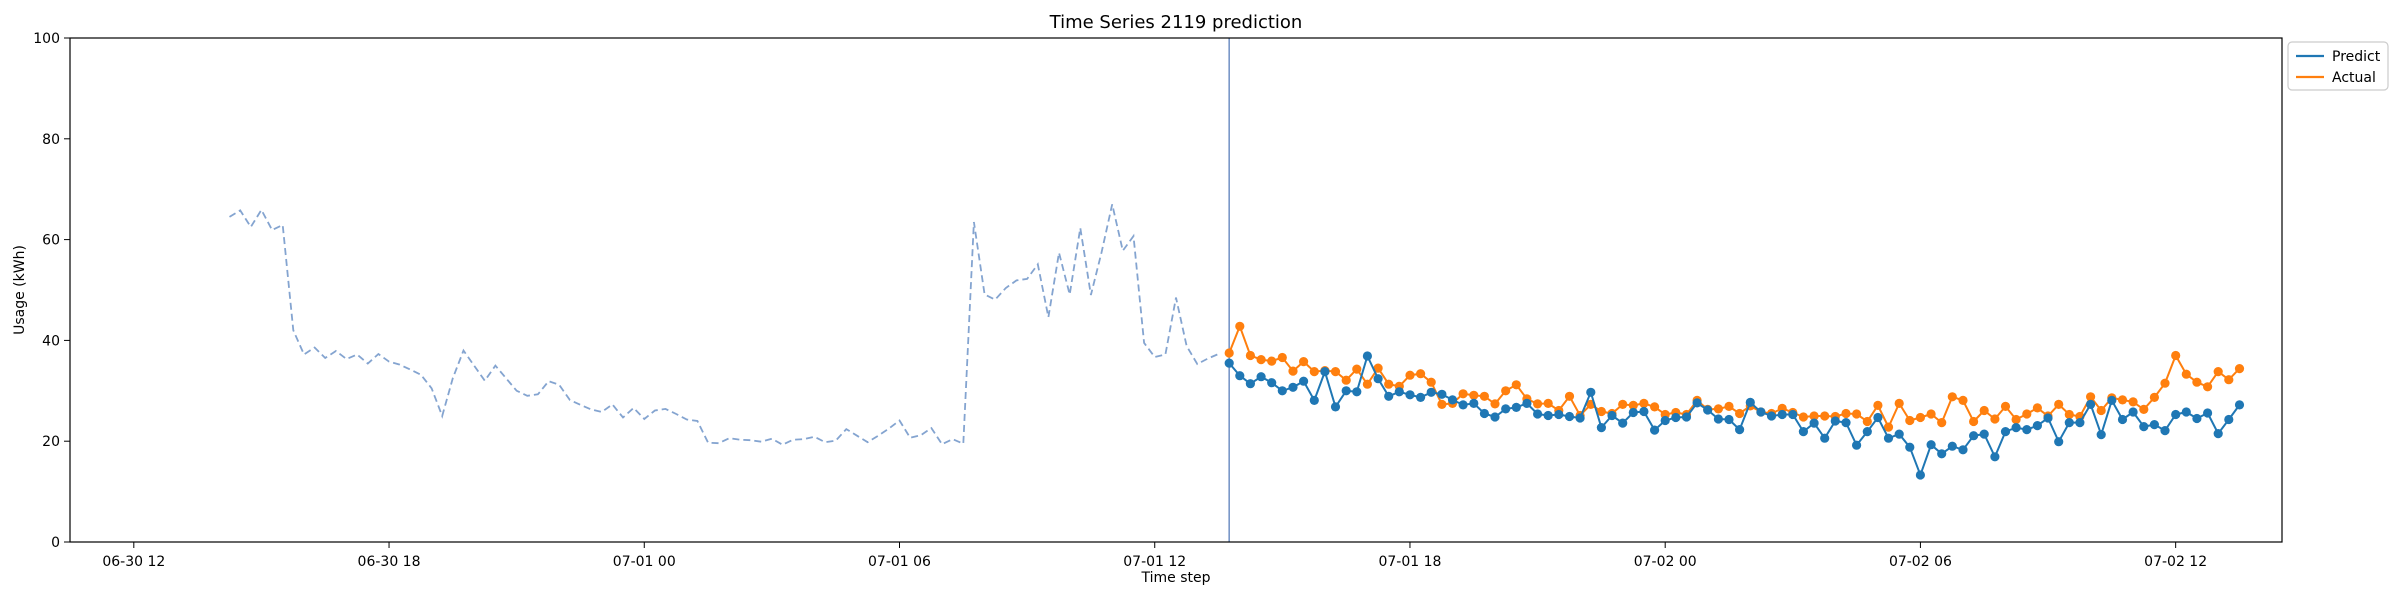 The image size is (2400, 600). Describe the element at coordinates (51, 241) in the screenshot. I see `y-tick-label: 60` at that location.